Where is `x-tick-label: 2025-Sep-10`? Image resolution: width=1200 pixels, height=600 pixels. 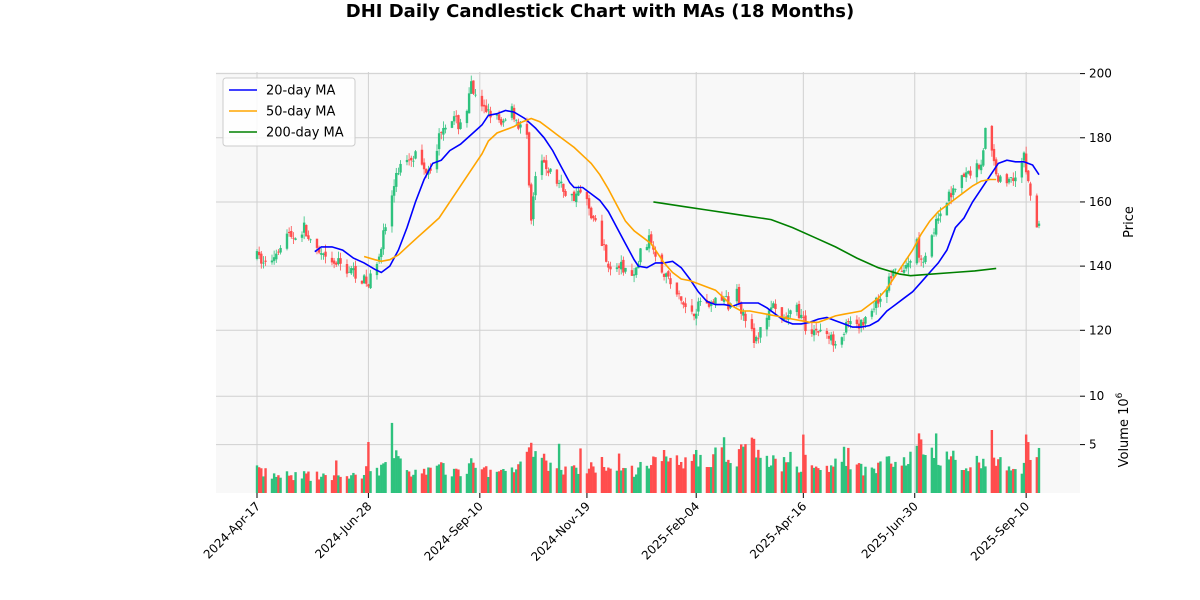
x-tick-label: 2025-Sep-10 is located at coordinates (1000, 531).